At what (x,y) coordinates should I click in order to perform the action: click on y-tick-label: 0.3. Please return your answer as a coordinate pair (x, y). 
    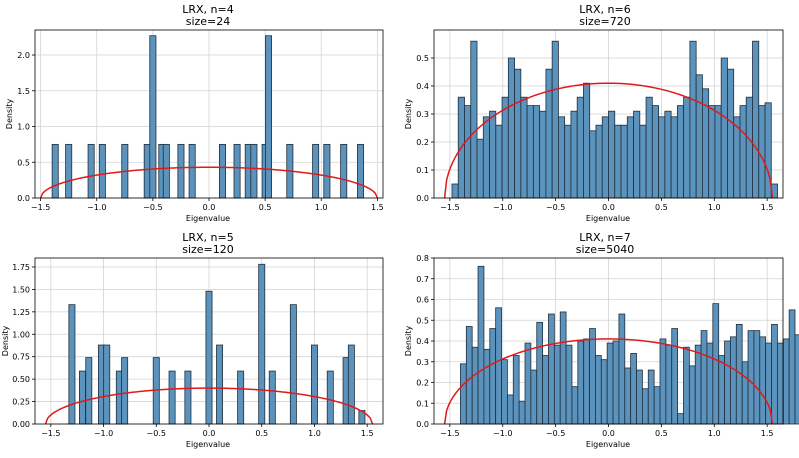
    Looking at the image, I should click on (422, 362).